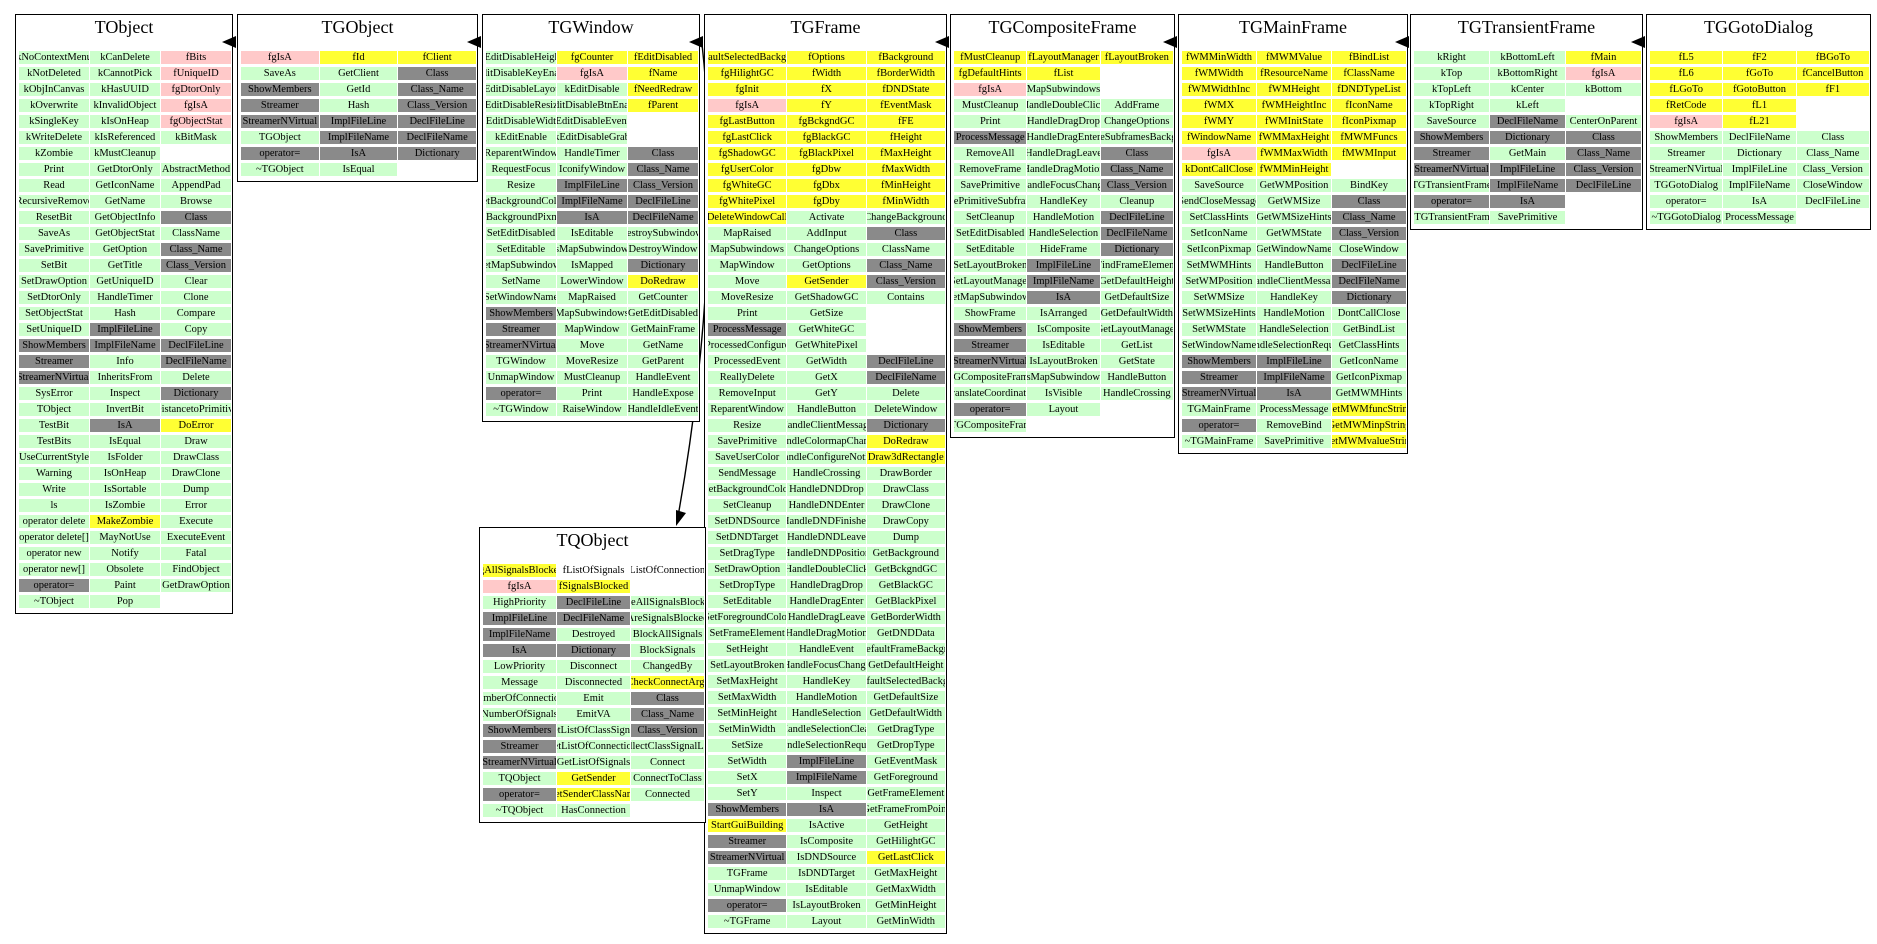  Describe the element at coordinates (667, 730) in the screenshot. I see `member-cell: Class_Version` at that location.